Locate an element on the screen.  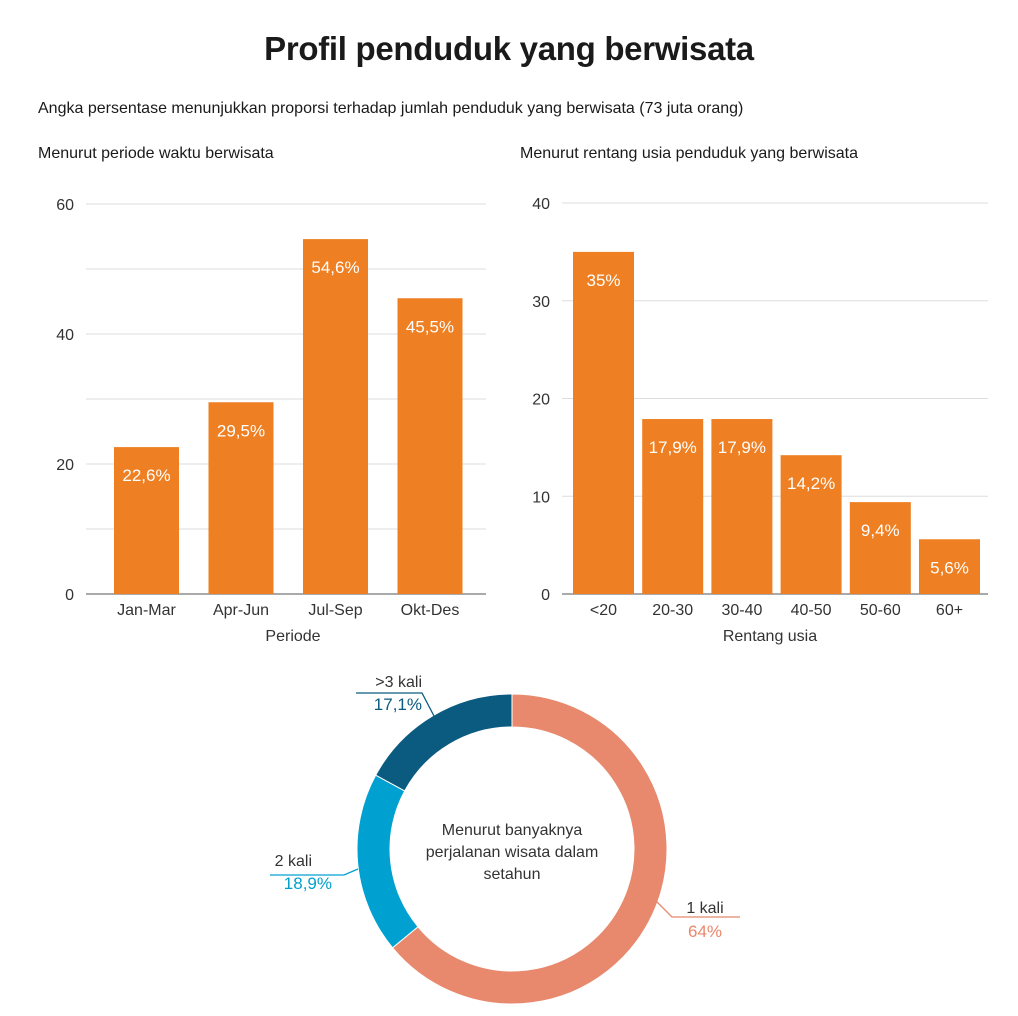
periode-bar-Jan-Mar is located at coordinates (146, 520).